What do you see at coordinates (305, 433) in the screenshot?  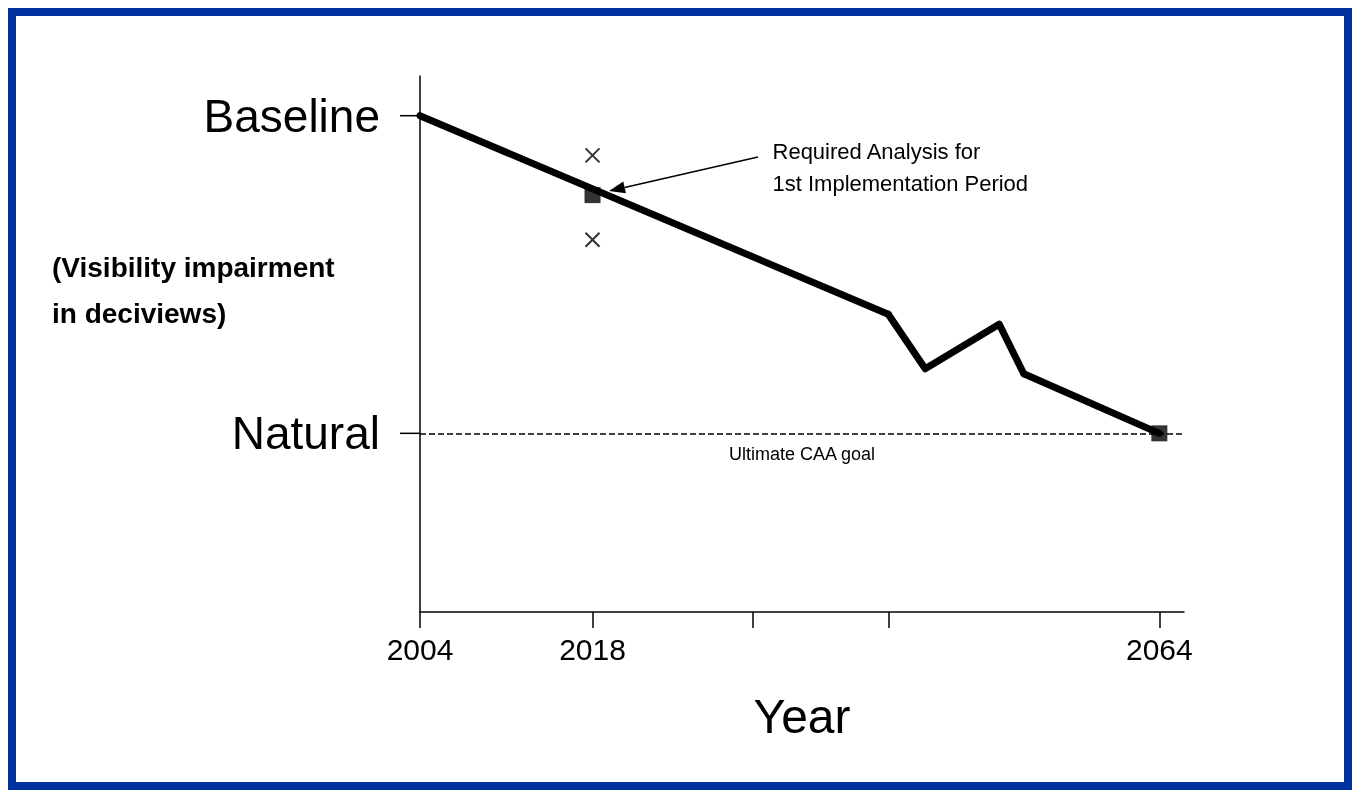 I see `annotation: Natural` at bounding box center [305, 433].